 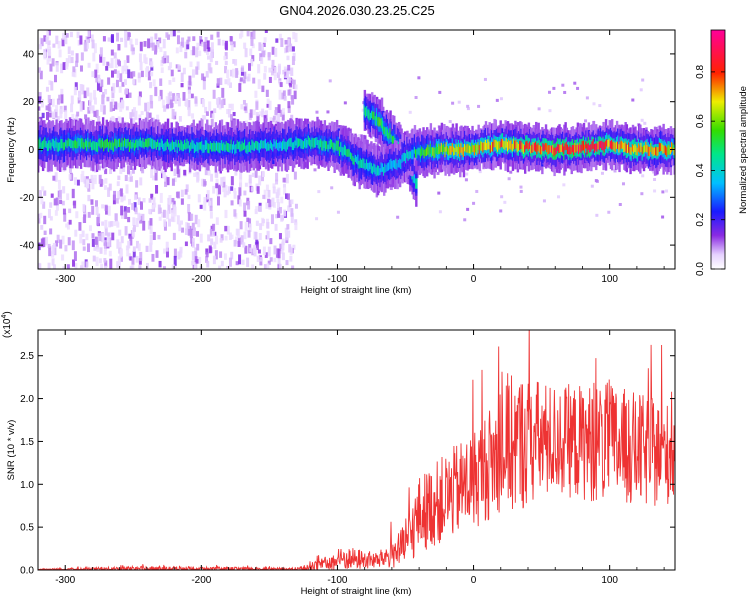 What do you see at coordinates (700, 121) in the screenshot?
I see `colorbar-tick-label: 0.6` at bounding box center [700, 121].